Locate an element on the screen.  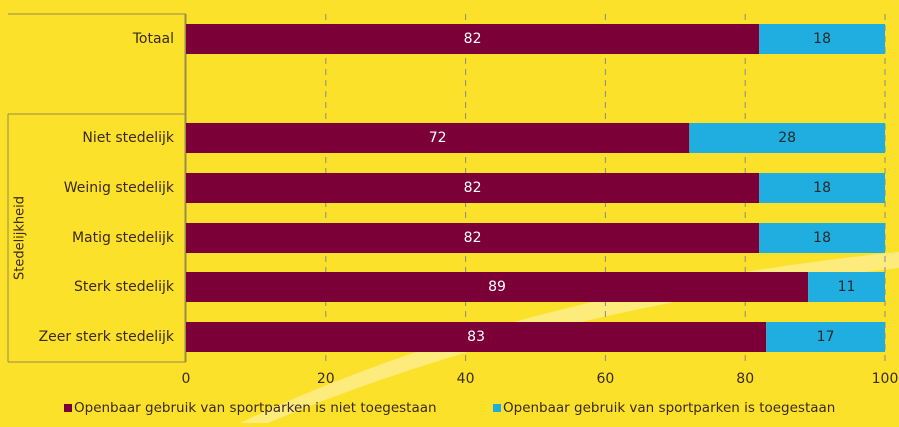
data-label: 83 is located at coordinates (476, 337).